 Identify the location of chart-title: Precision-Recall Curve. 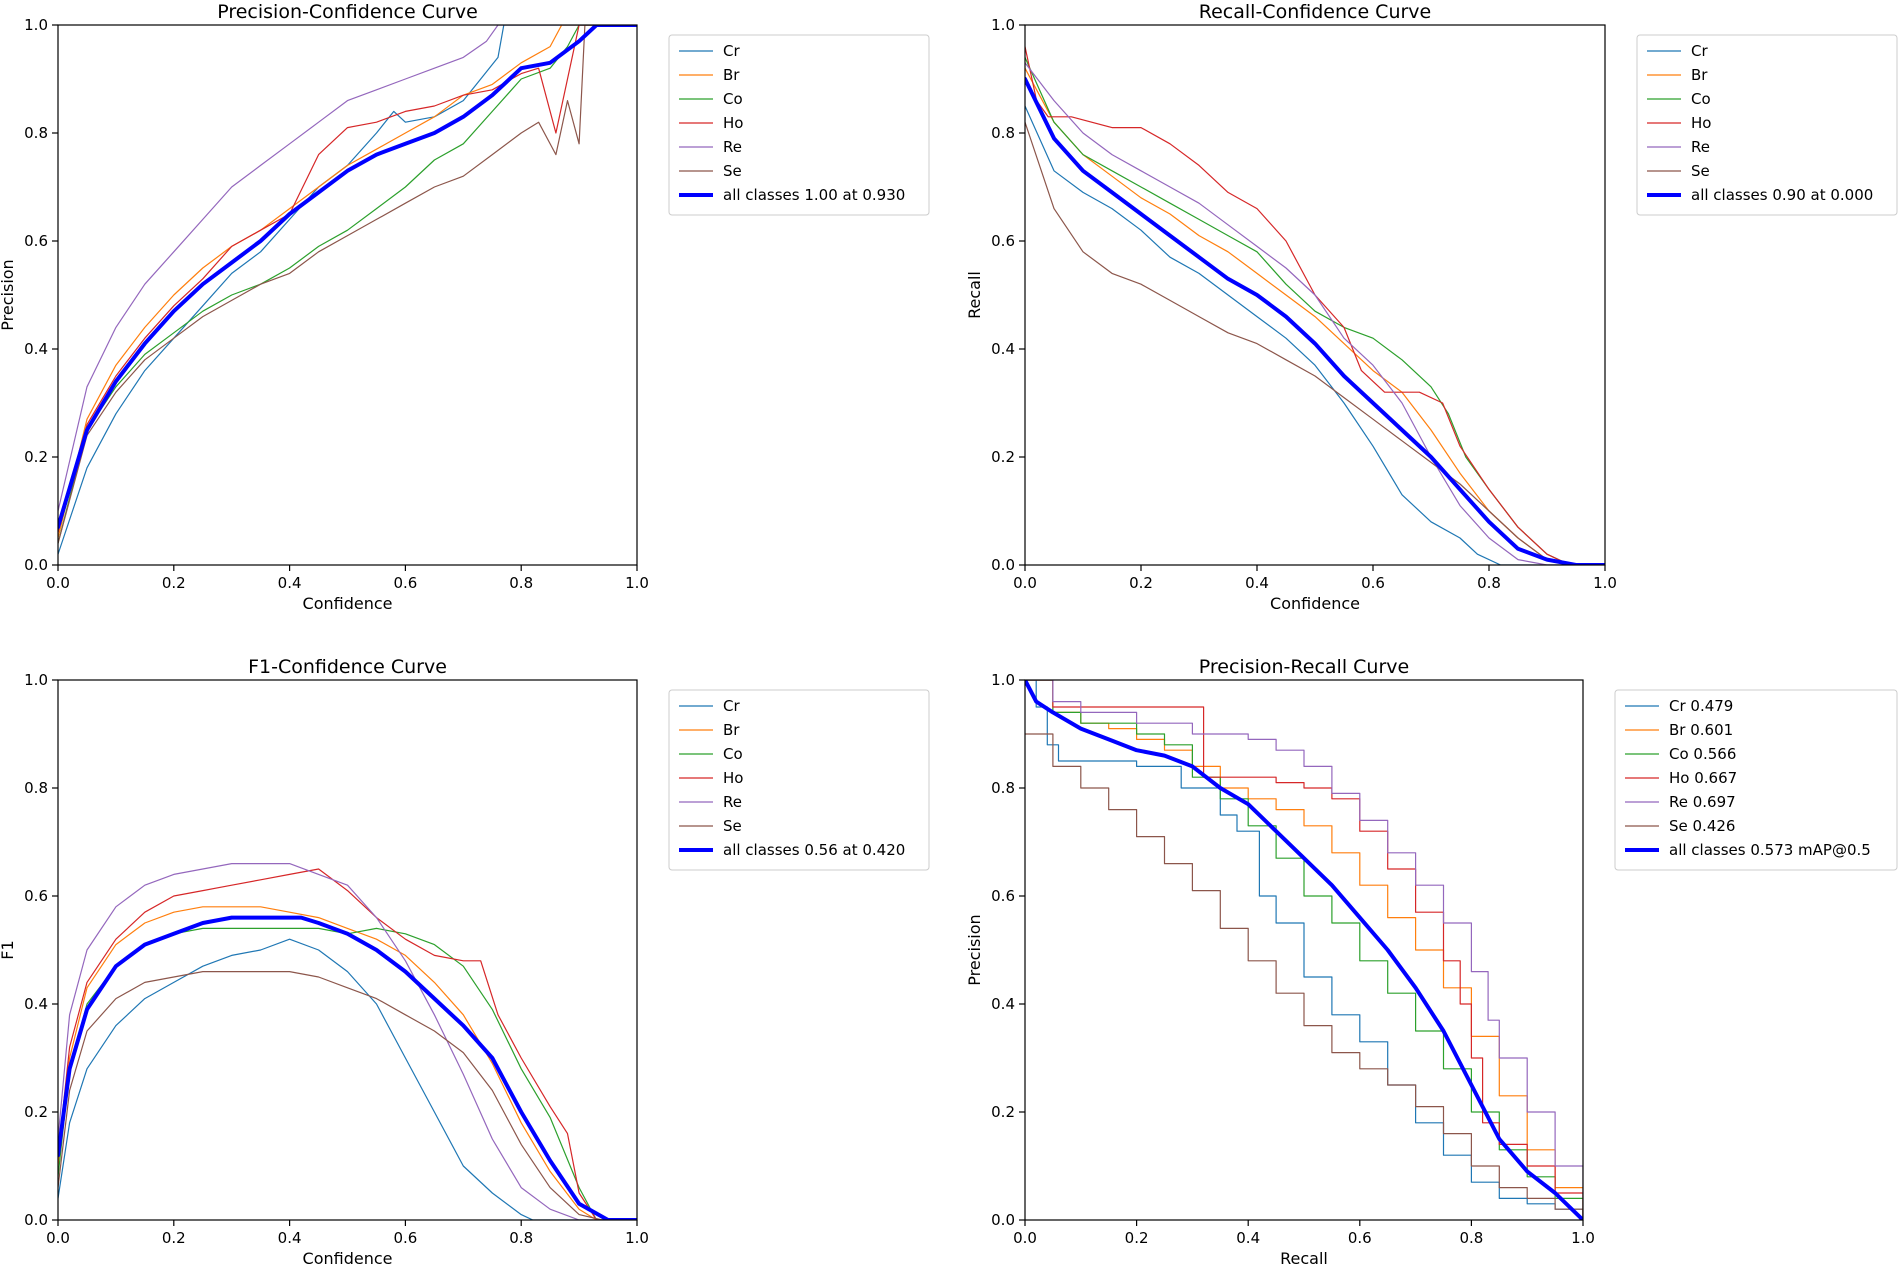
(1304, 667).